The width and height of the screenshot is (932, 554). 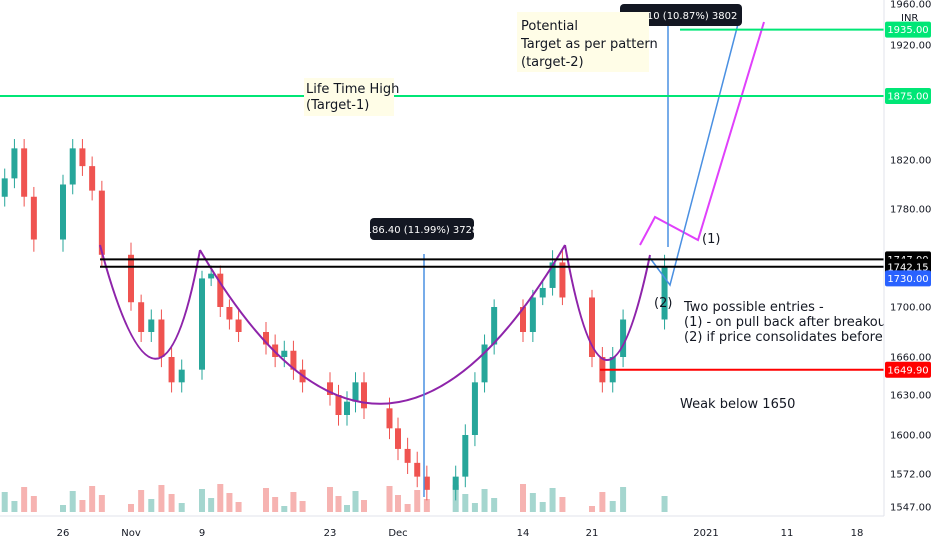 I want to click on right-cup-curve, so click(x=607, y=302).